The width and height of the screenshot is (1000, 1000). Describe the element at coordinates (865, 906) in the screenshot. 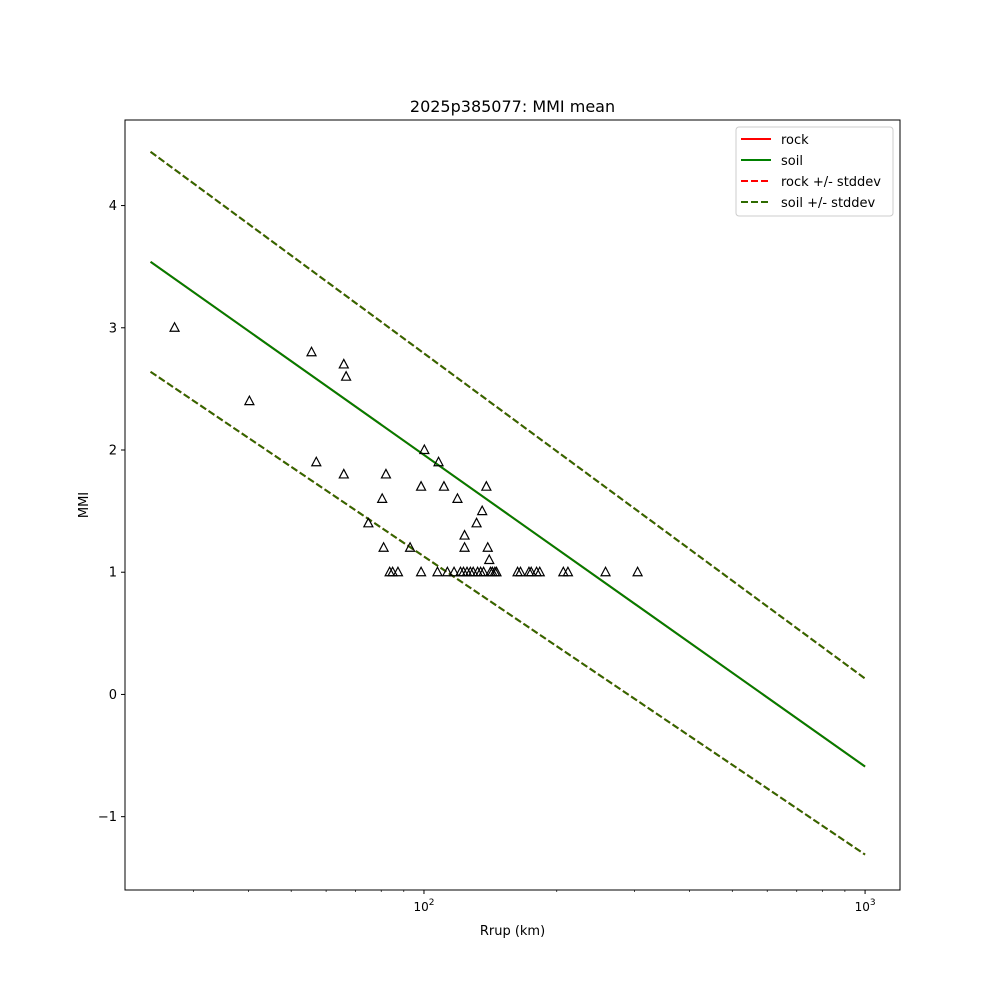

I see `x-tick-label: 10³` at that location.